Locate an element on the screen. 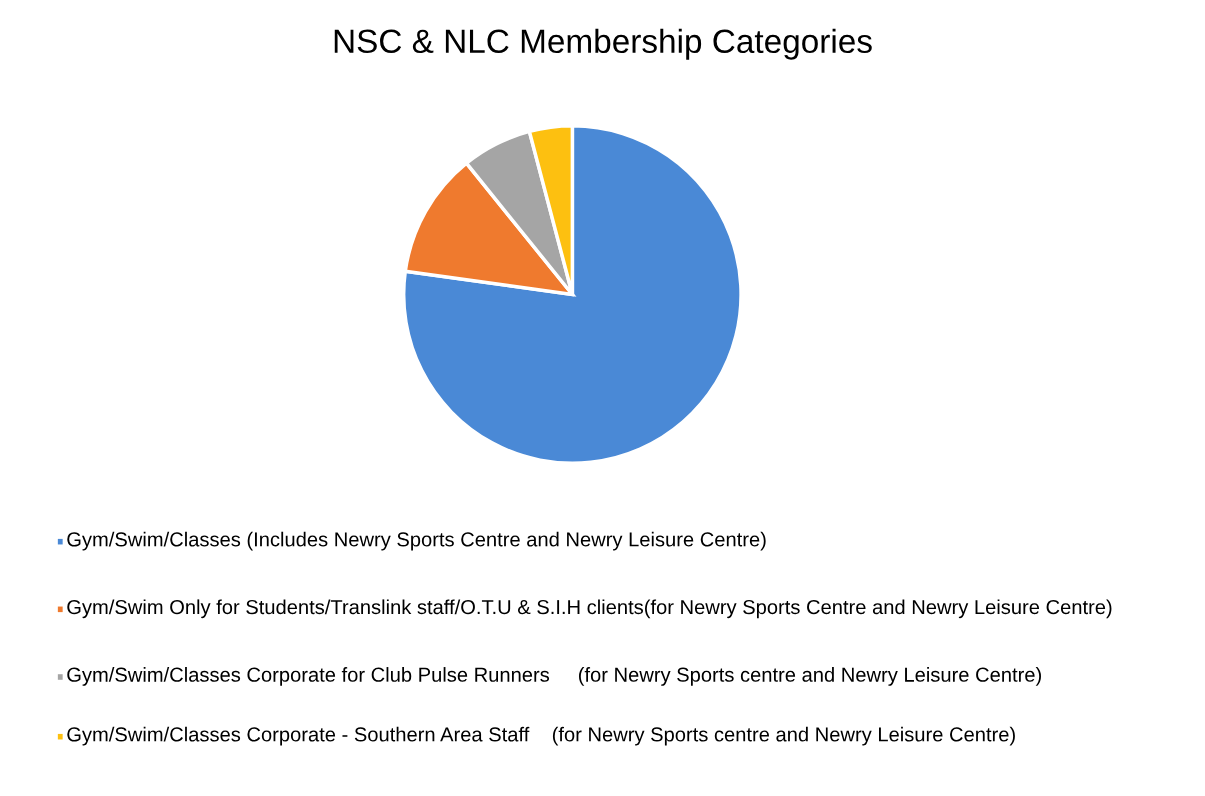  chart-title: NSC & NLC Membership Categories is located at coordinates (603, 44).